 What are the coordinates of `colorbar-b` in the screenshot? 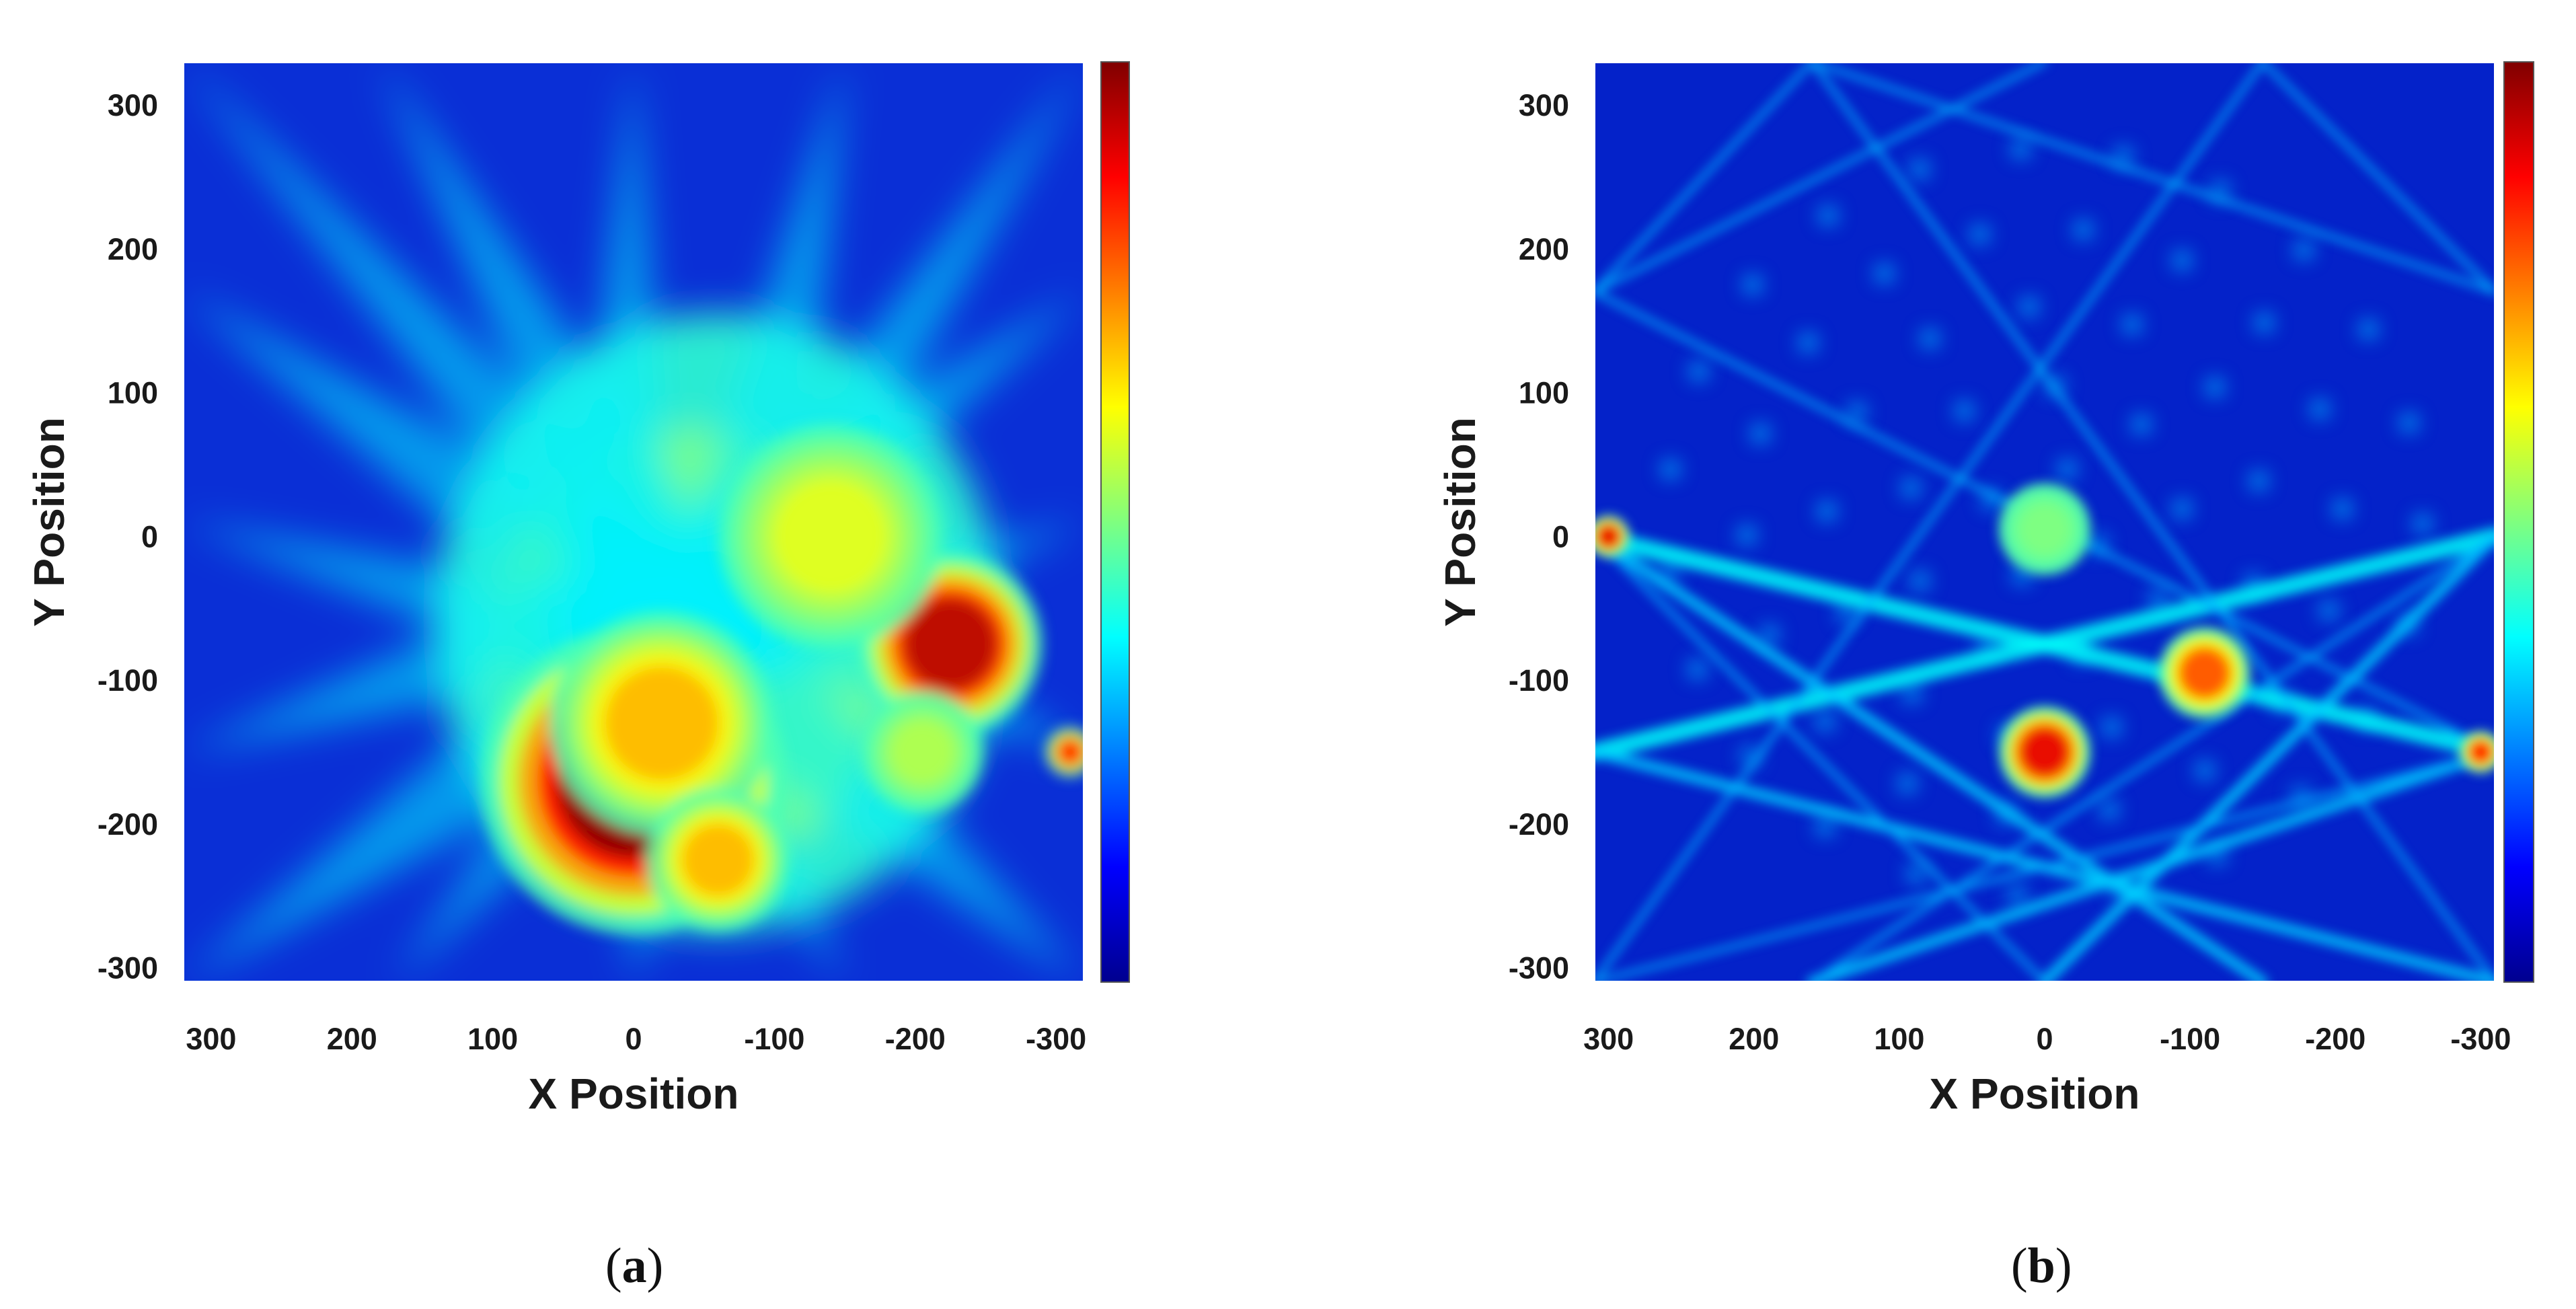 It's located at (2518, 522).